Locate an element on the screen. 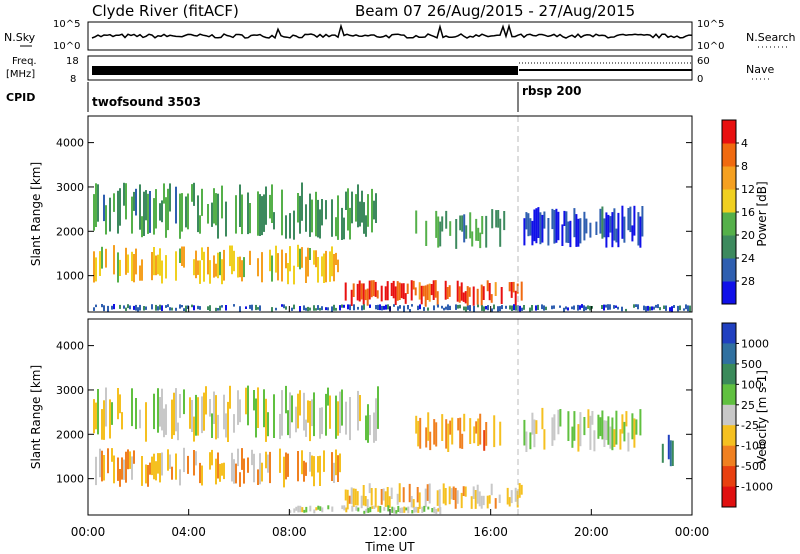 Image resolution: width=800 pixels, height=554 pixels. power-ytick-label: 2000 is located at coordinates (70, 231).